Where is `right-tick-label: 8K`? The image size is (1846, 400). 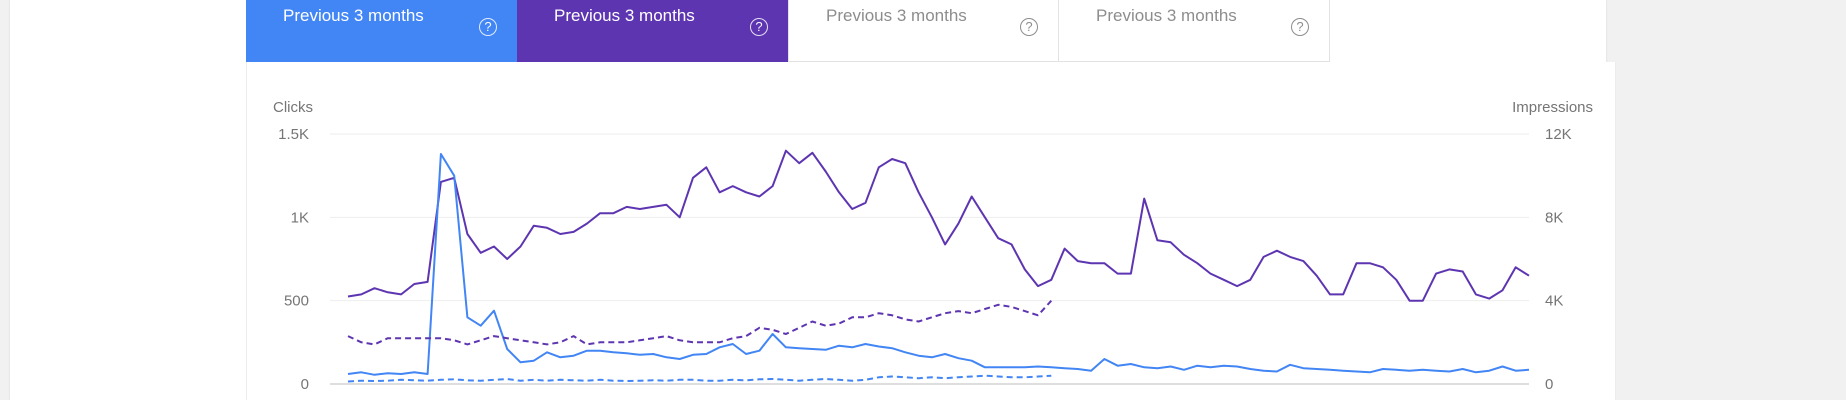
right-tick-label: 8K is located at coordinates (1554, 217).